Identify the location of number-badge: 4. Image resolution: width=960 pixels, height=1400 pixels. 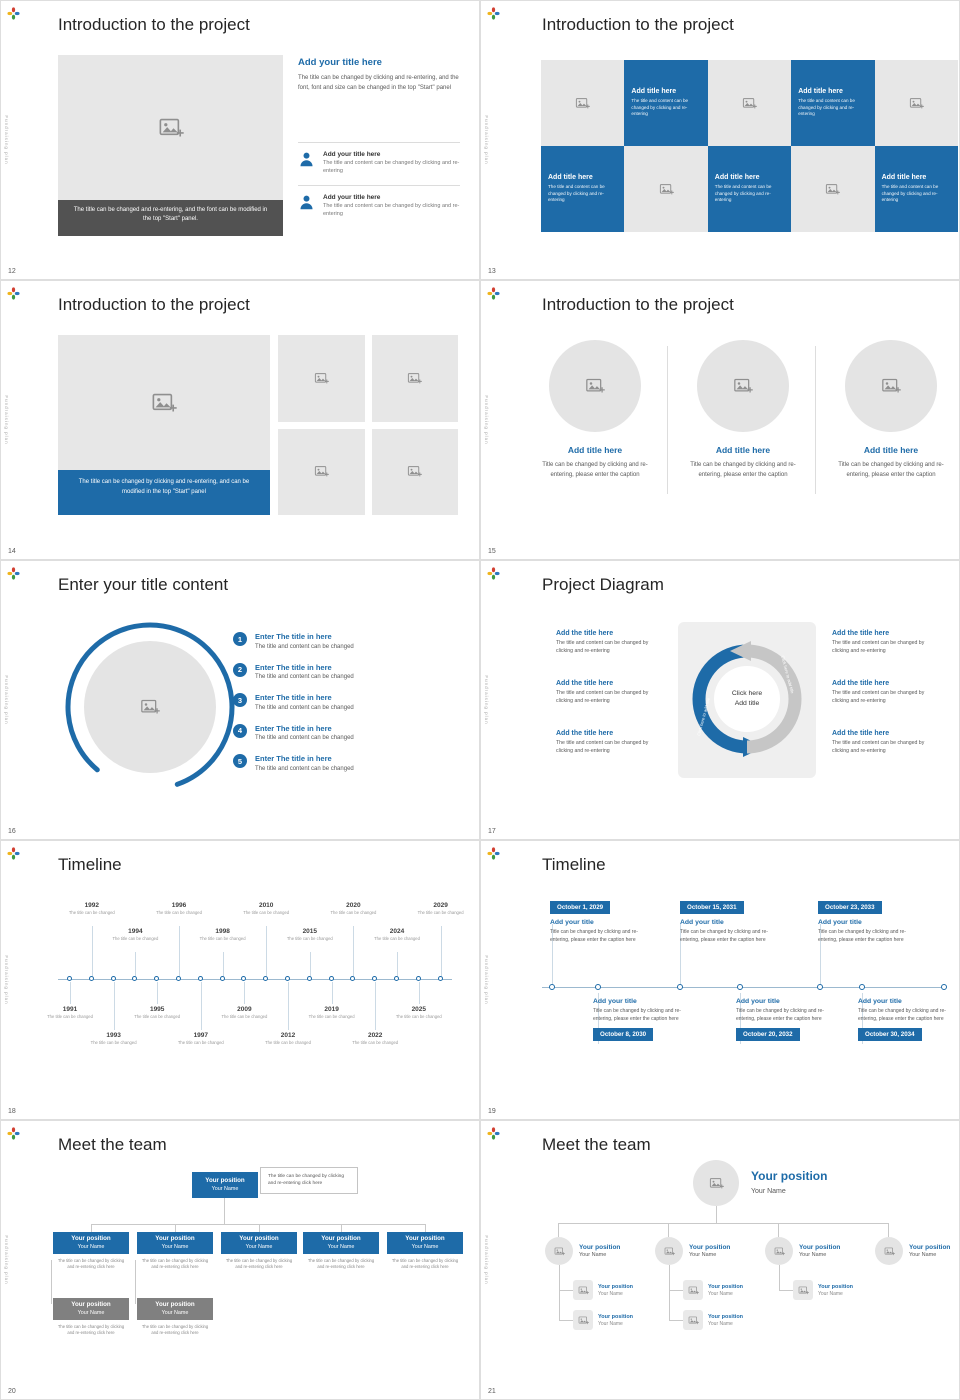
(240, 730).